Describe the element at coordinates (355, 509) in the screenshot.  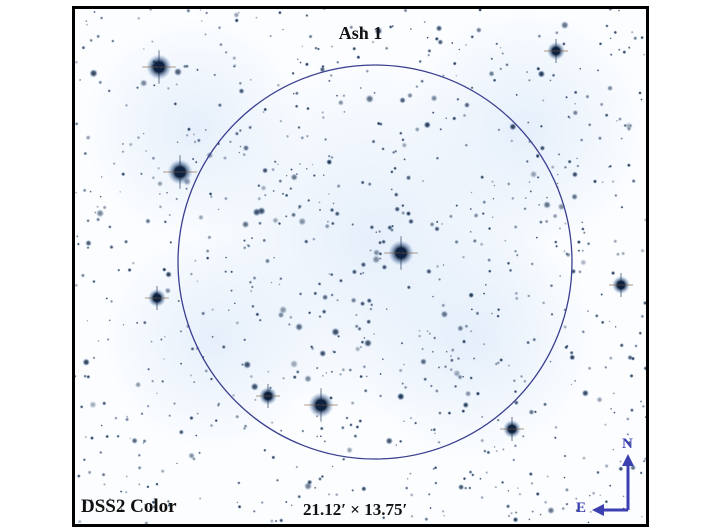
I see `field-of-view-label: 21.12′ × 13.75′` at that location.